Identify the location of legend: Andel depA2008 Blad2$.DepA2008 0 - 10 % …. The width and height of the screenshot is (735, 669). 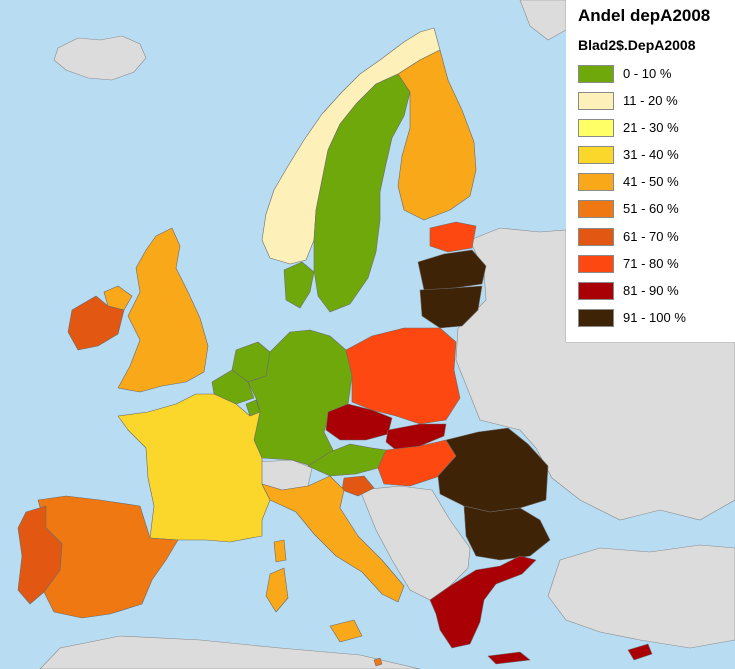
(650, 171).